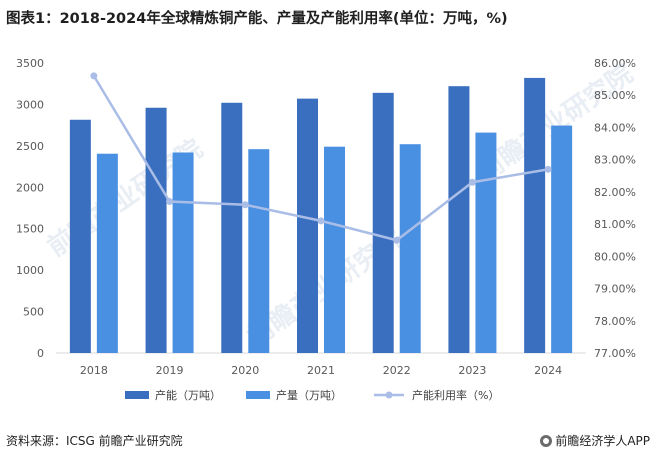 The height and width of the screenshot is (460, 656). I want to click on legend: 产能（万吨） 产量（万吨） 产能利用率（%）, so click(312, 395).